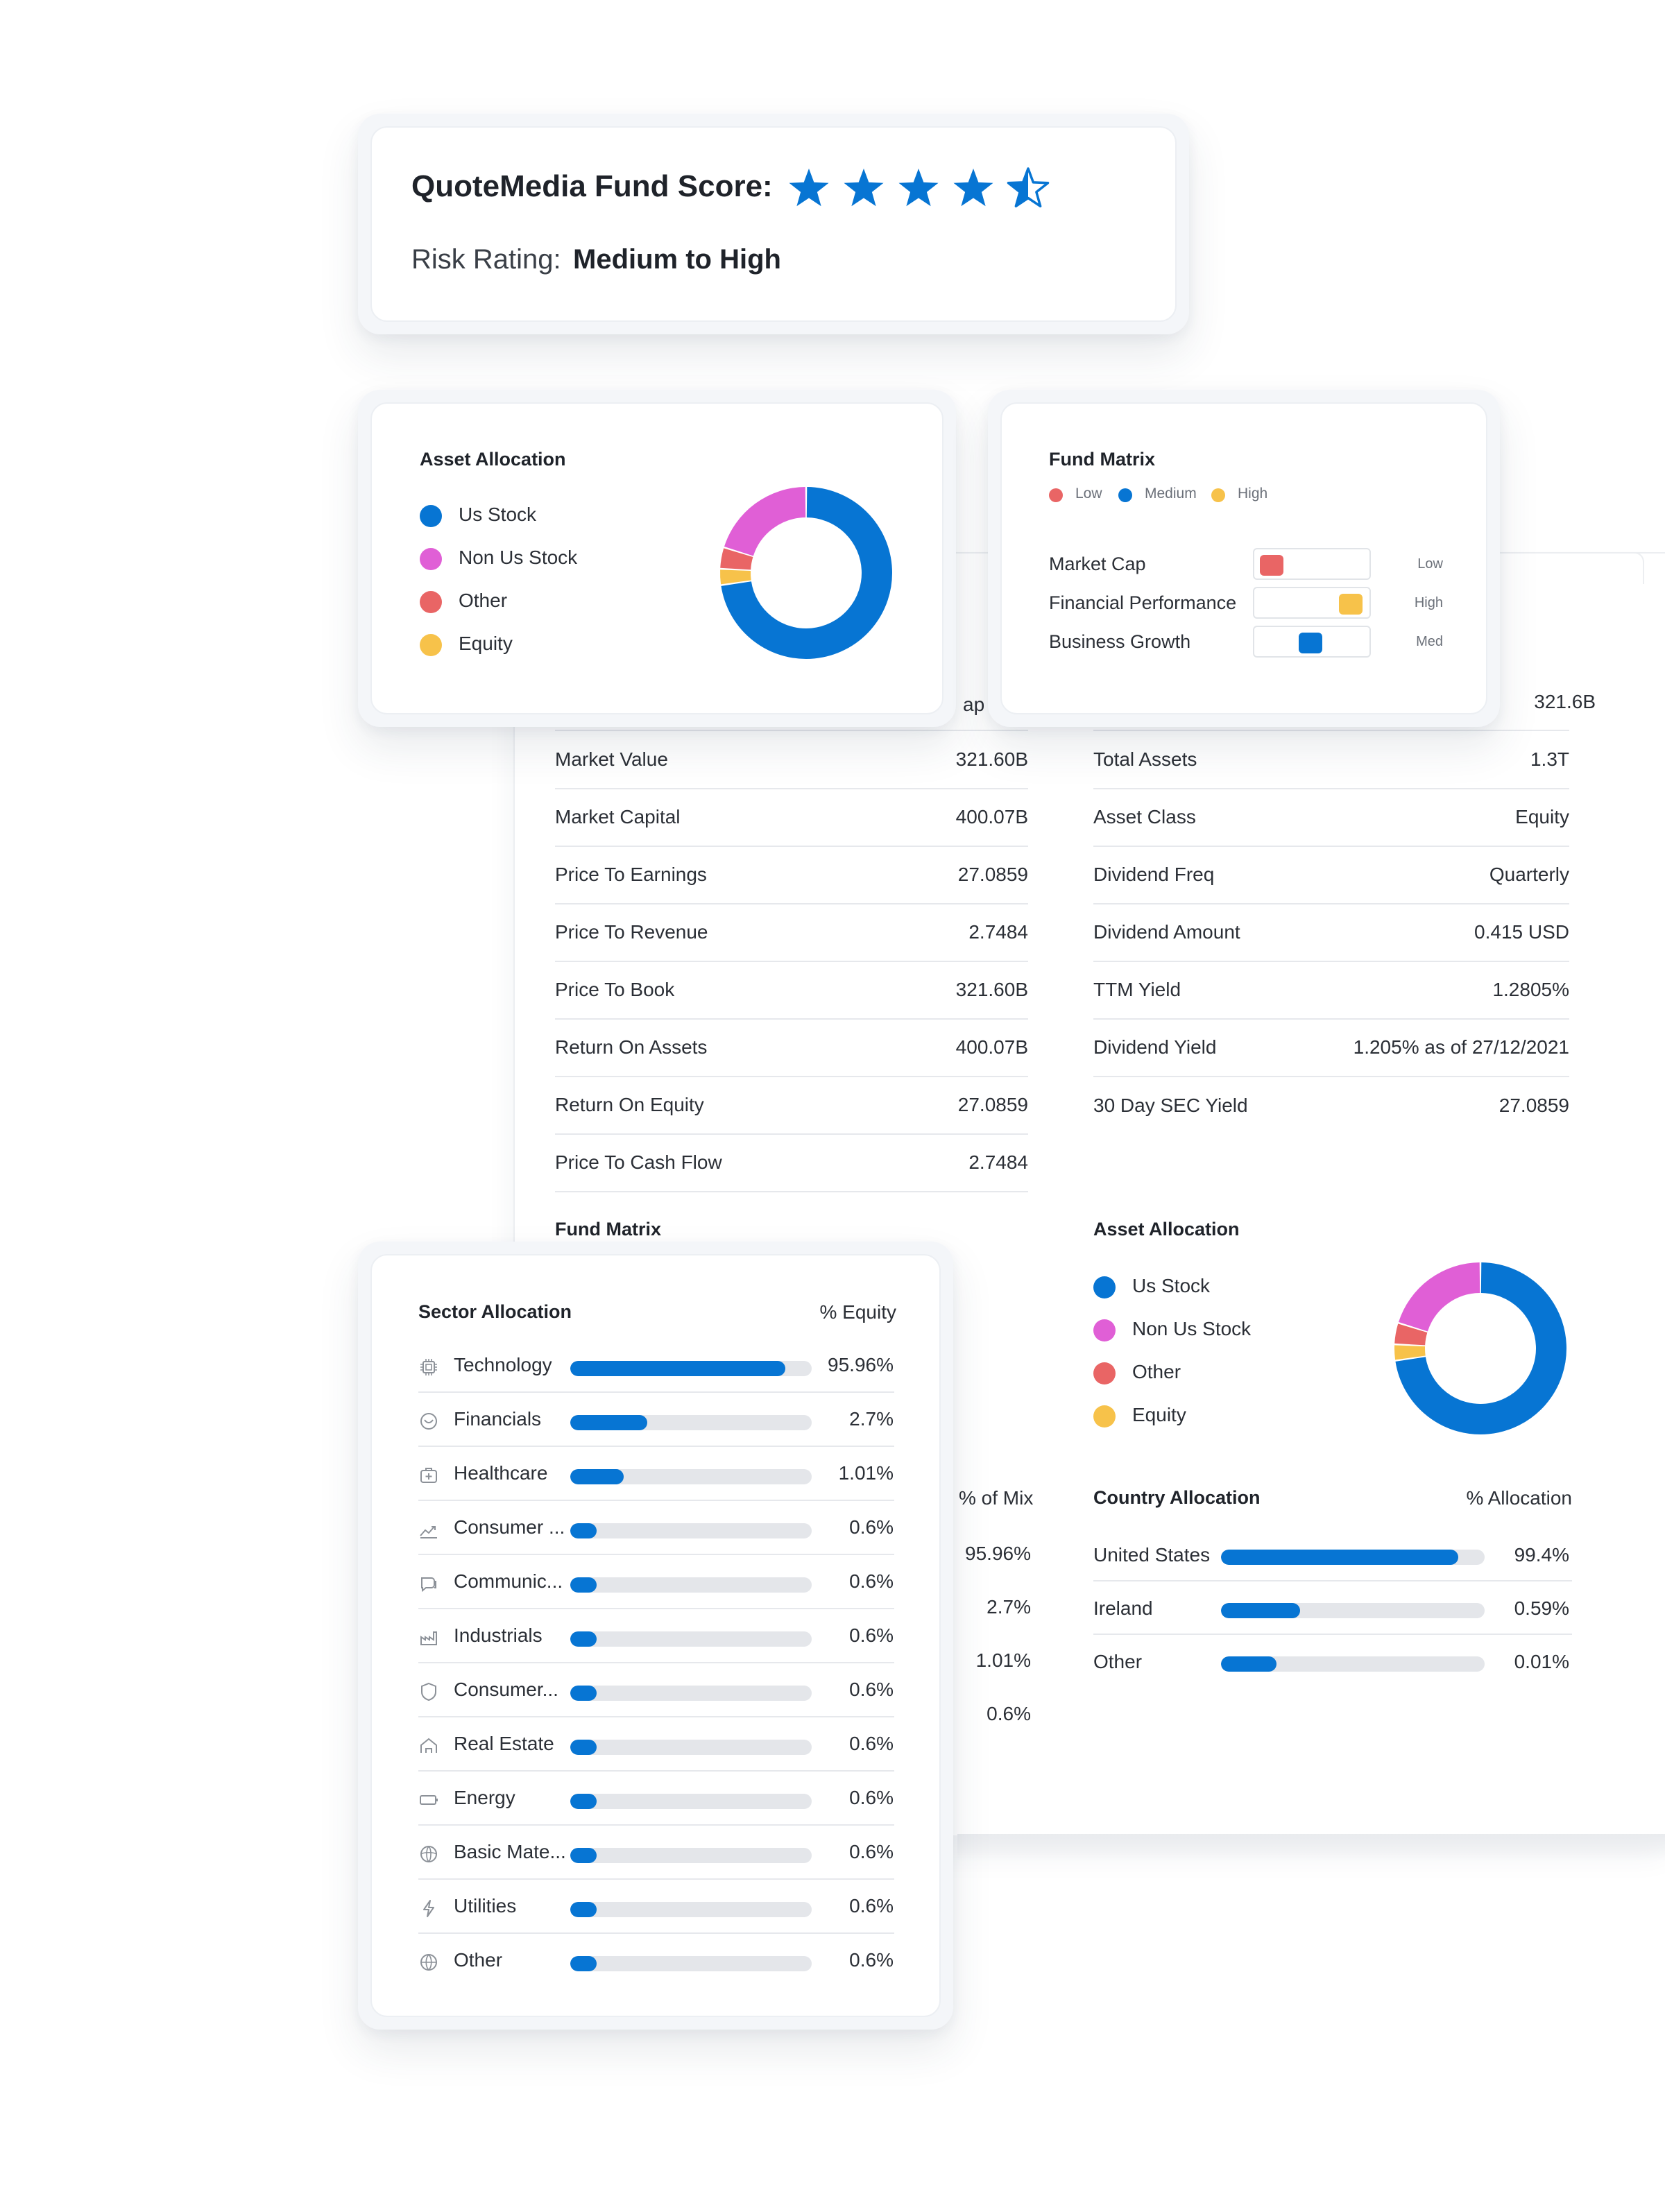  I want to click on plug-icon, so click(428, 1908).